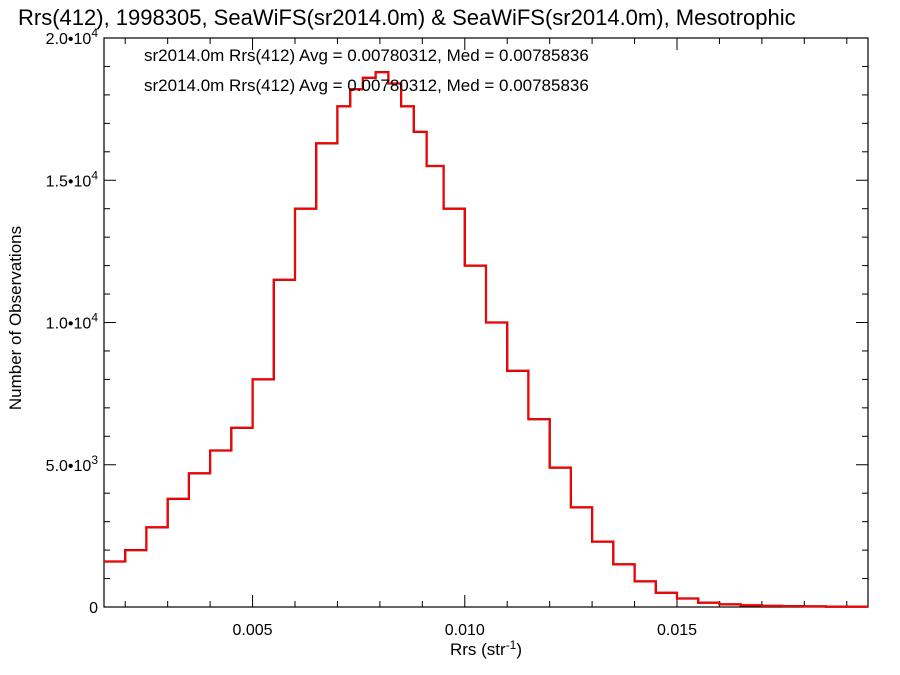 Image resolution: width=900 pixels, height=675 pixels. Describe the element at coordinates (253, 630) in the screenshot. I see `x-tick-label: 0.005` at that location.